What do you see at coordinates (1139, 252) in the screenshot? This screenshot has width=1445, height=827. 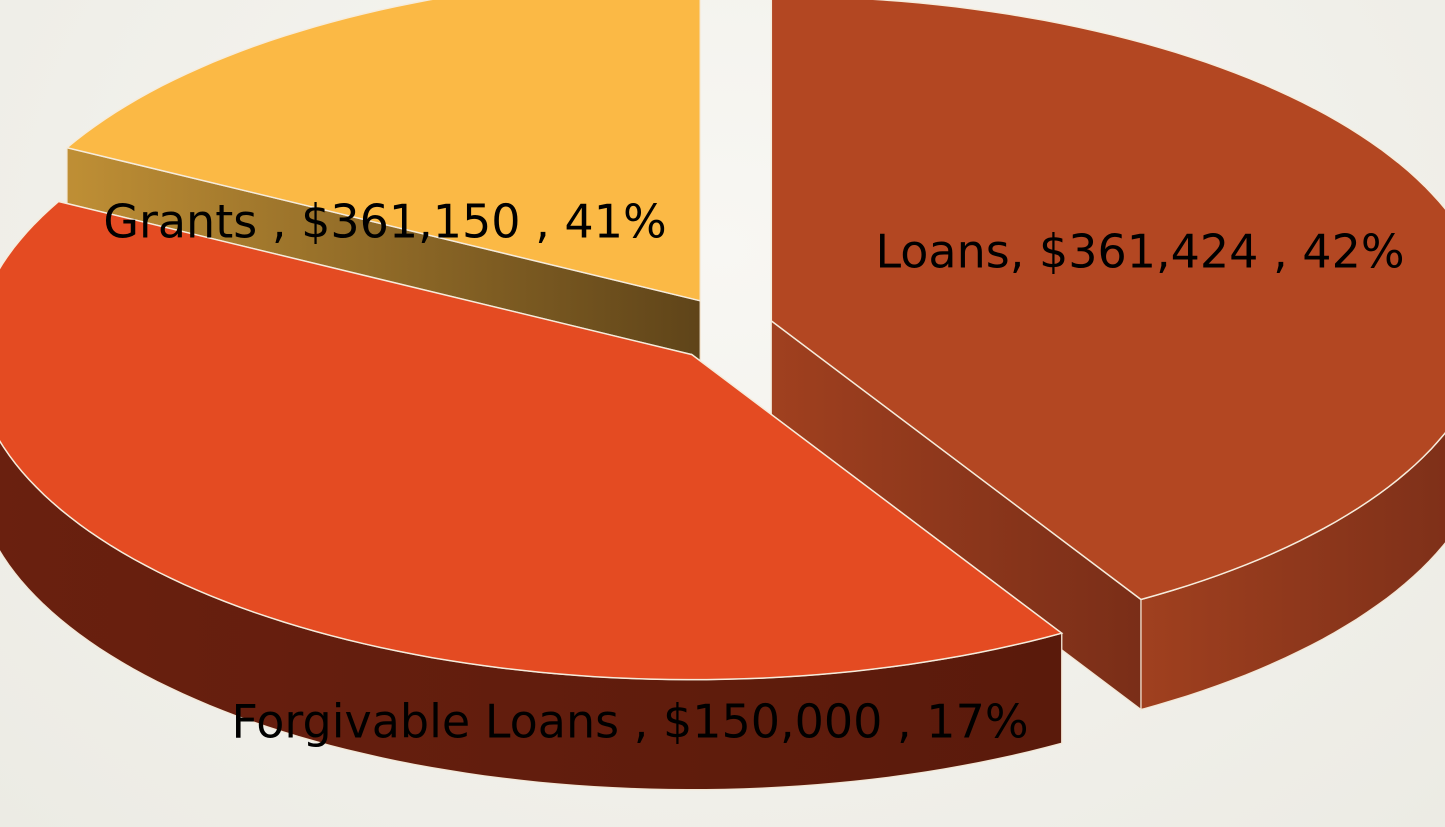 I see `data-label: Loans, $361,424 , 42%` at bounding box center [1139, 252].